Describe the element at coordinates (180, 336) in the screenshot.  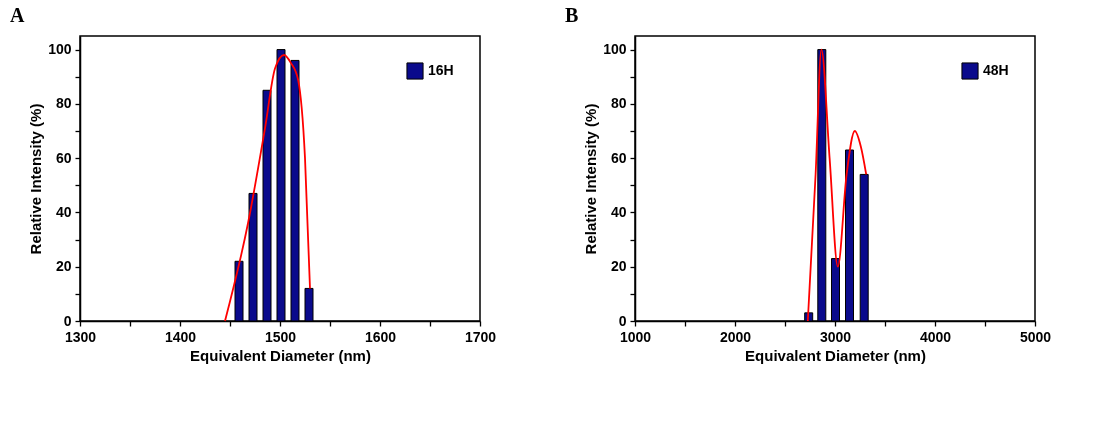
I see `x-tick-label: 1400` at that location.